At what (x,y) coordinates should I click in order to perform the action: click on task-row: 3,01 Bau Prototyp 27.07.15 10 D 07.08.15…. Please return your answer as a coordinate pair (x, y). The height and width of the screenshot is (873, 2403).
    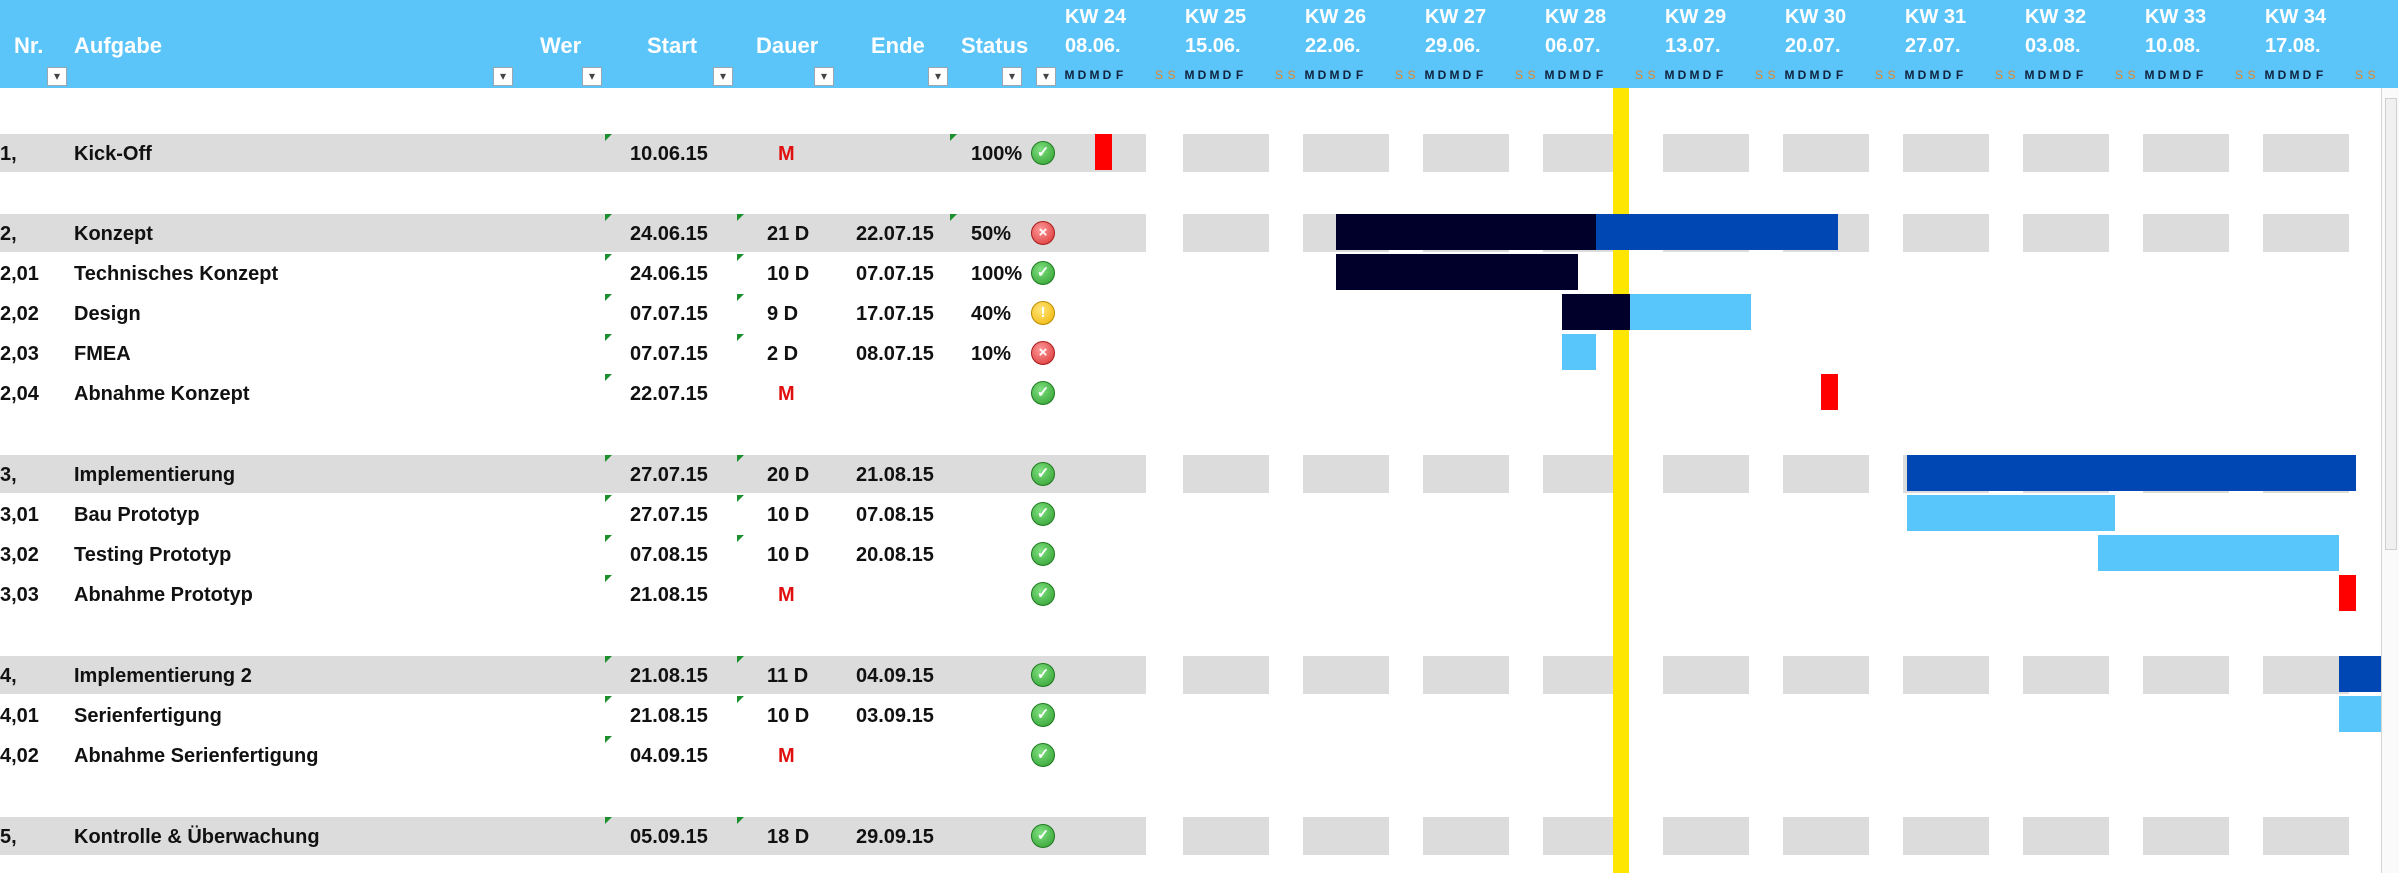
    Looking at the image, I should click on (573, 514).